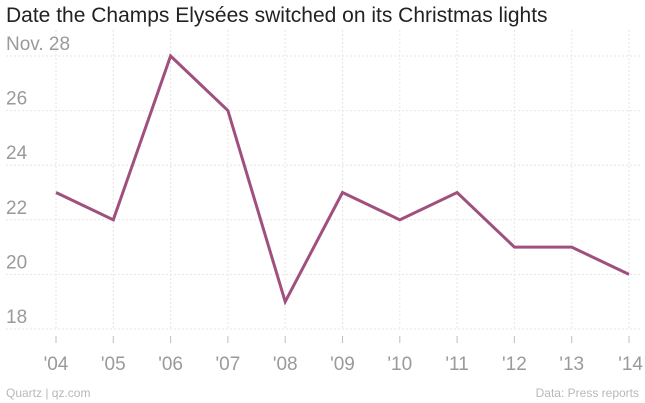 The width and height of the screenshot is (645, 403). Describe the element at coordinates (342, 339) in the screenshot. I see `x-axis-ticks` at that location.